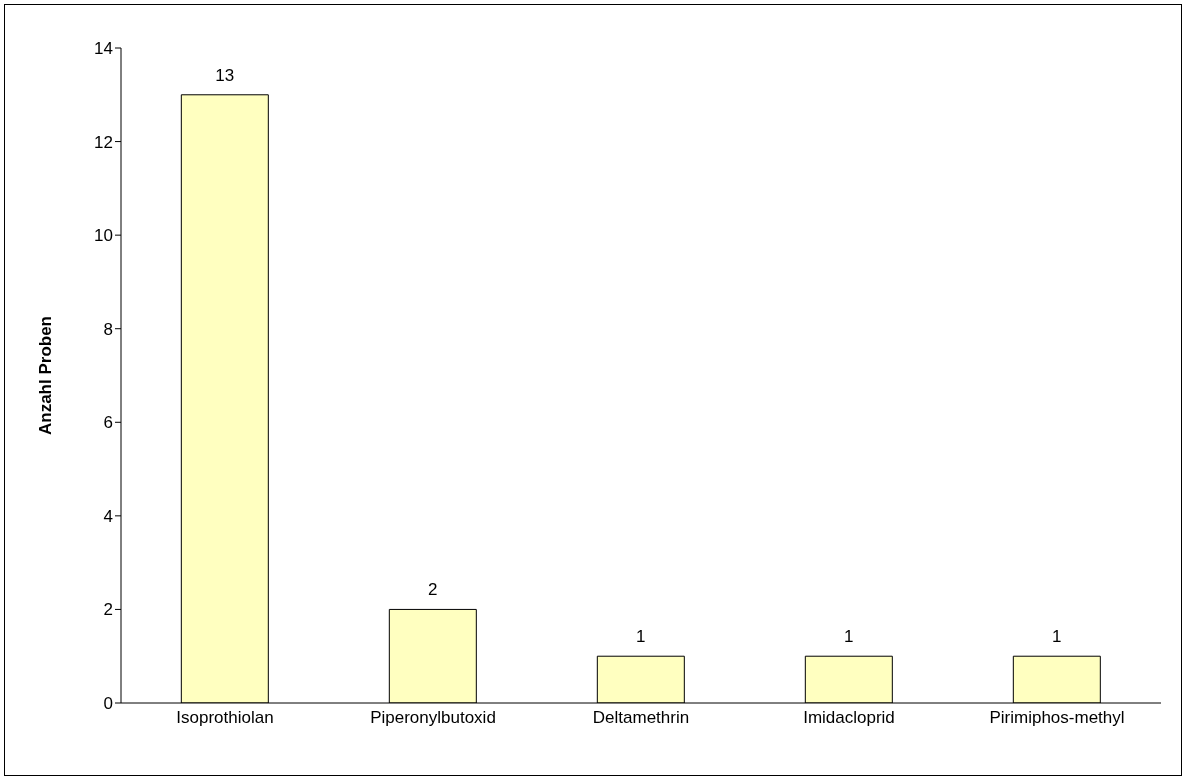 The image size is (1190, 782). Describe the element at coordinates (225, 75) in the screenshot. I see `data-label: 13` at that location.